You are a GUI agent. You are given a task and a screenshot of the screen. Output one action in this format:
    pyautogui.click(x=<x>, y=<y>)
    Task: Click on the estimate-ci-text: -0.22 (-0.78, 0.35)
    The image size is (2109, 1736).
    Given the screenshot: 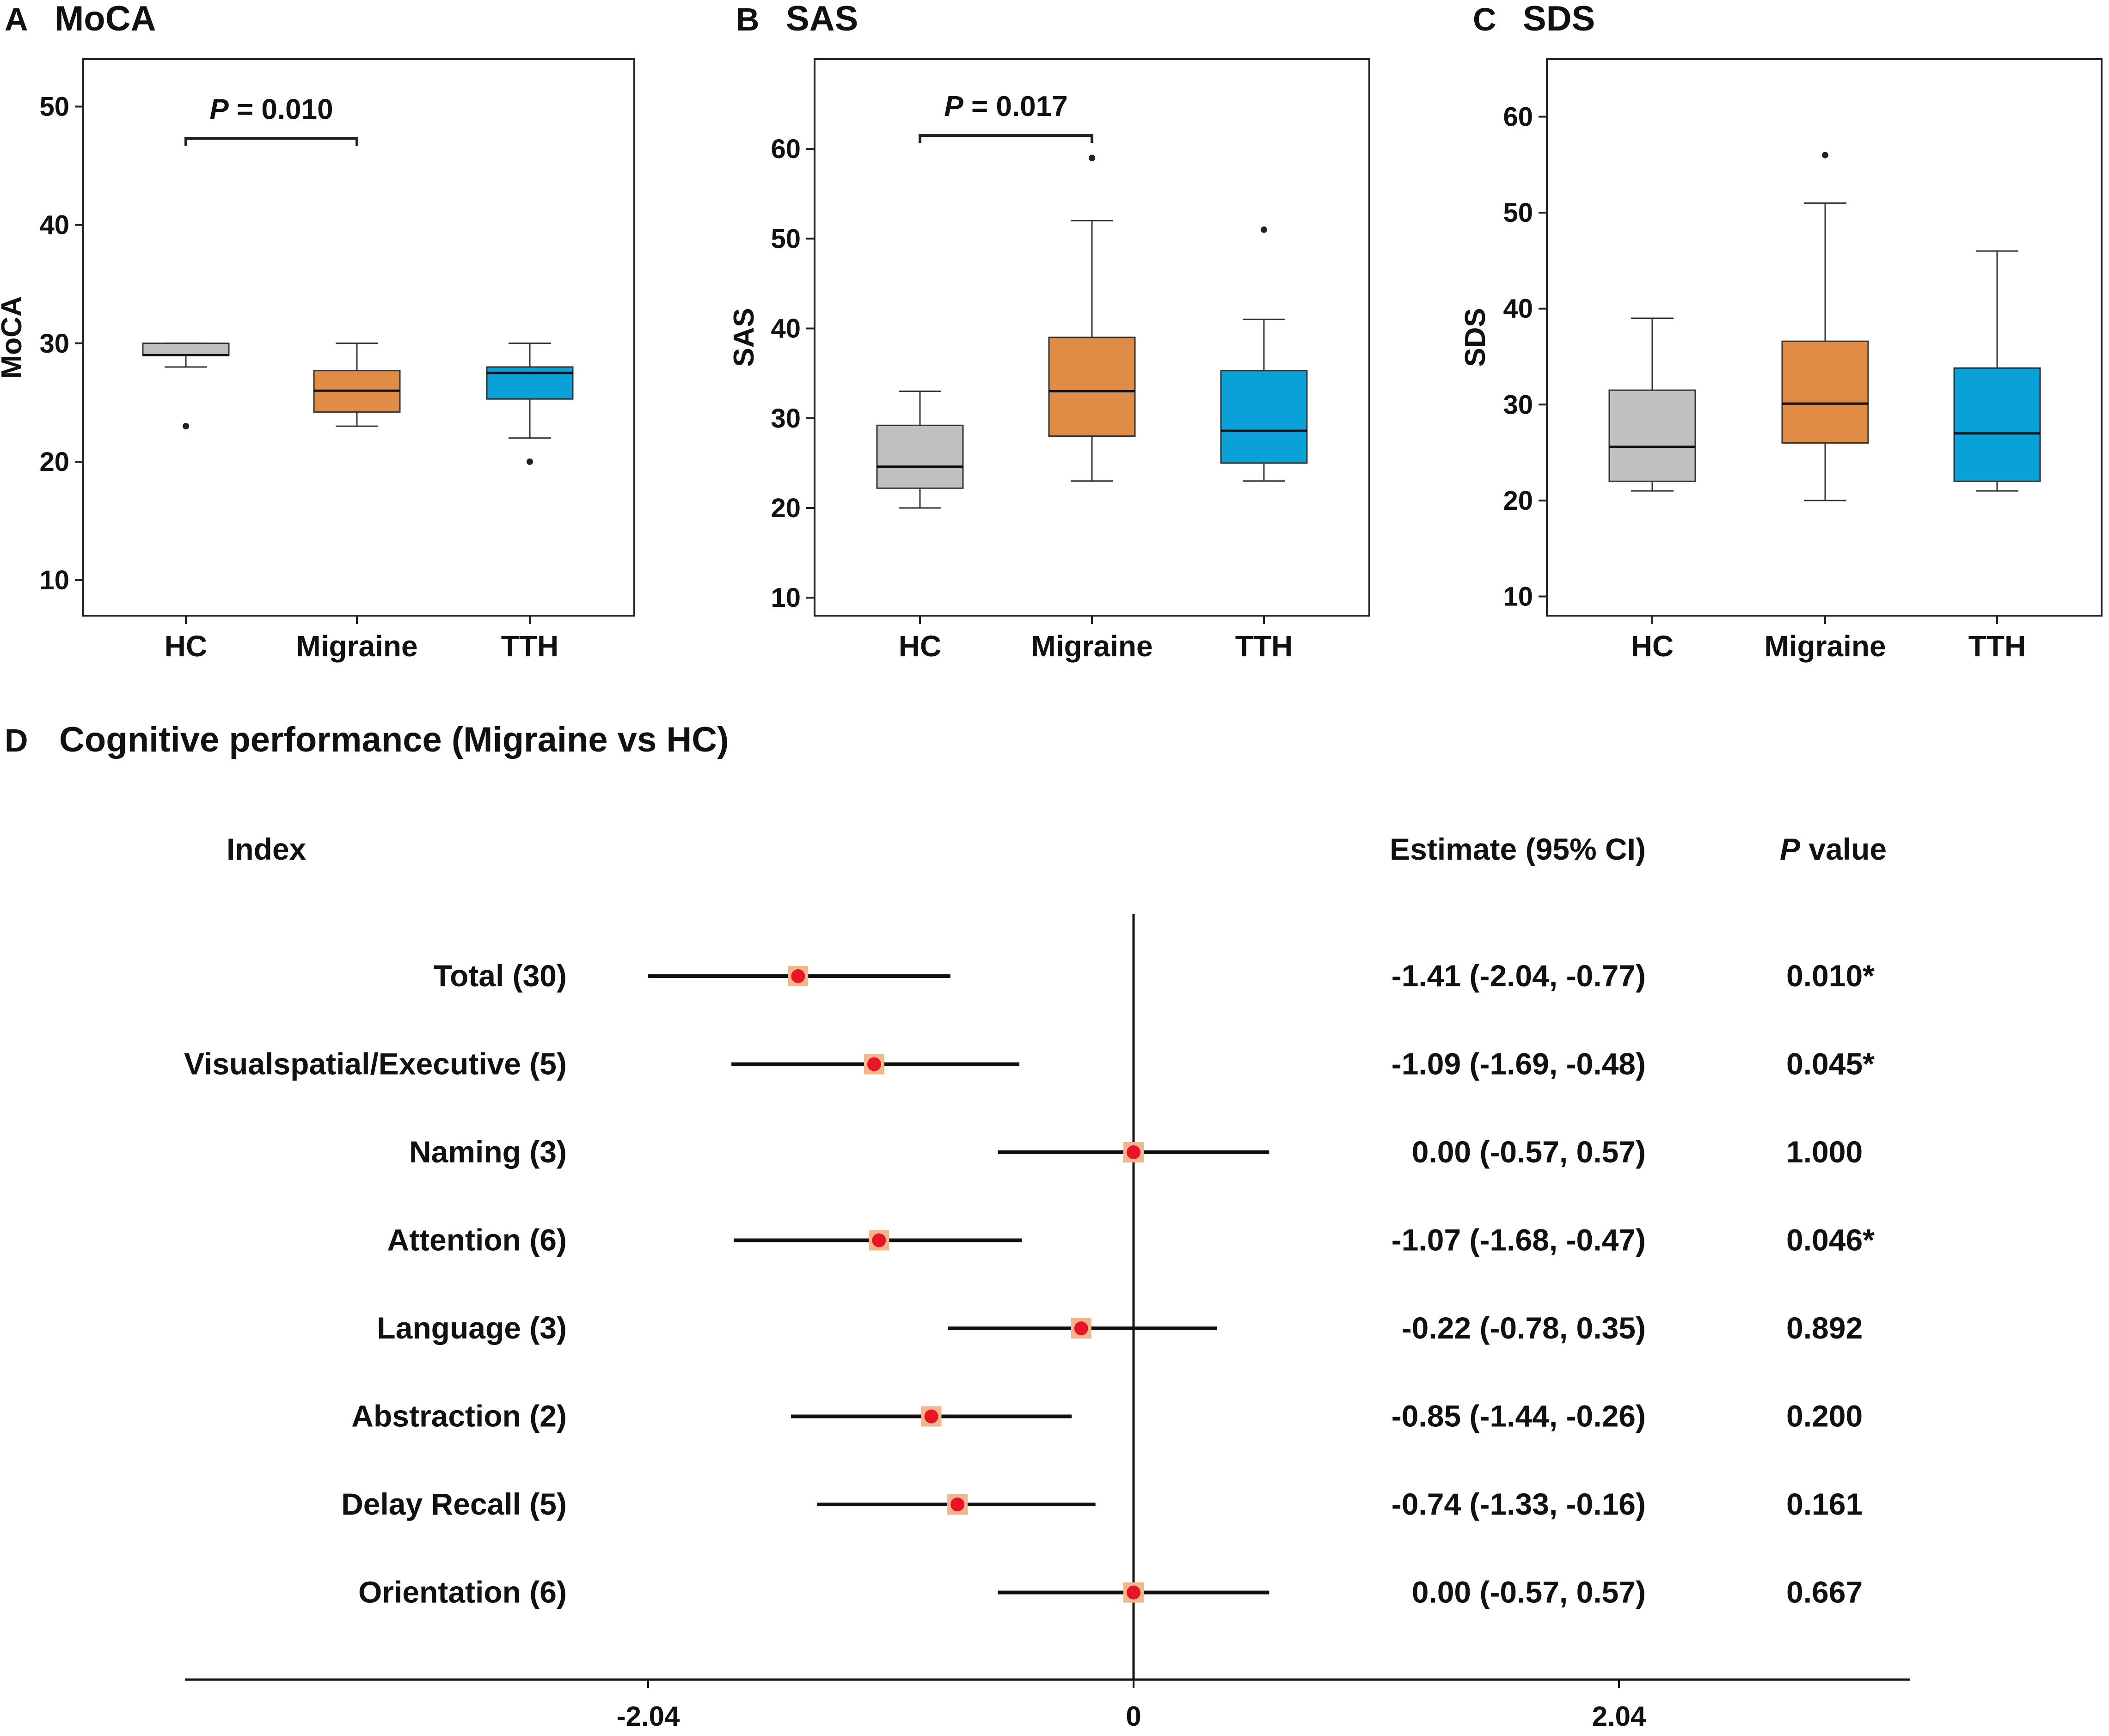 What is the action you would take?
    pyautogui.click(x=1524, y=1328)
    